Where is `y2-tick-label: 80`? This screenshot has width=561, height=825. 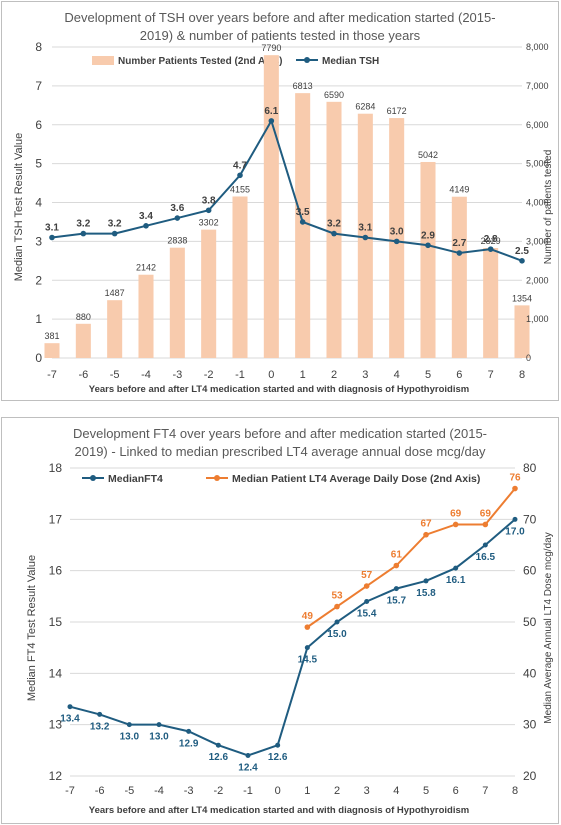 y2-tick-label: 80 is located at coordinates (530, 468).